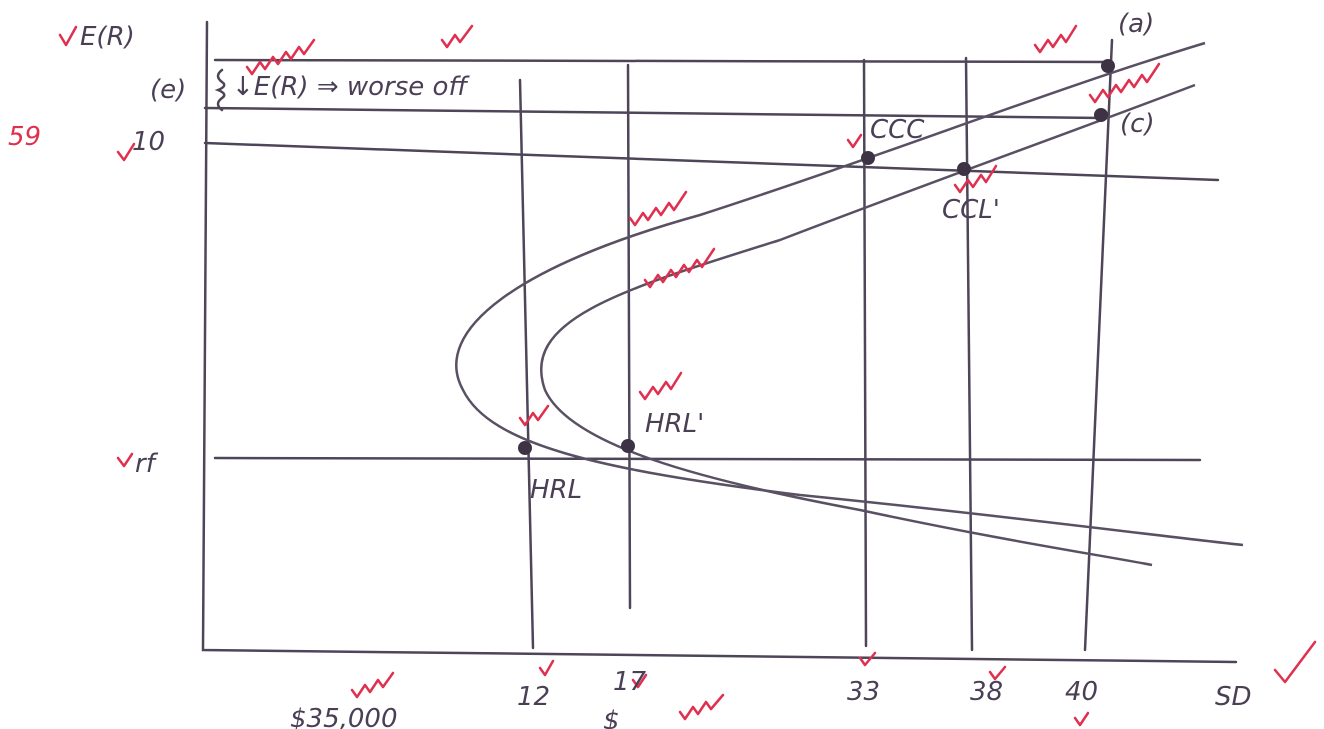 The height and width of the screenshot is (729, 1324). Describe the element at coordinates (344, 716) in the screenshot. I see `bottom-note: $35,000` at that location.